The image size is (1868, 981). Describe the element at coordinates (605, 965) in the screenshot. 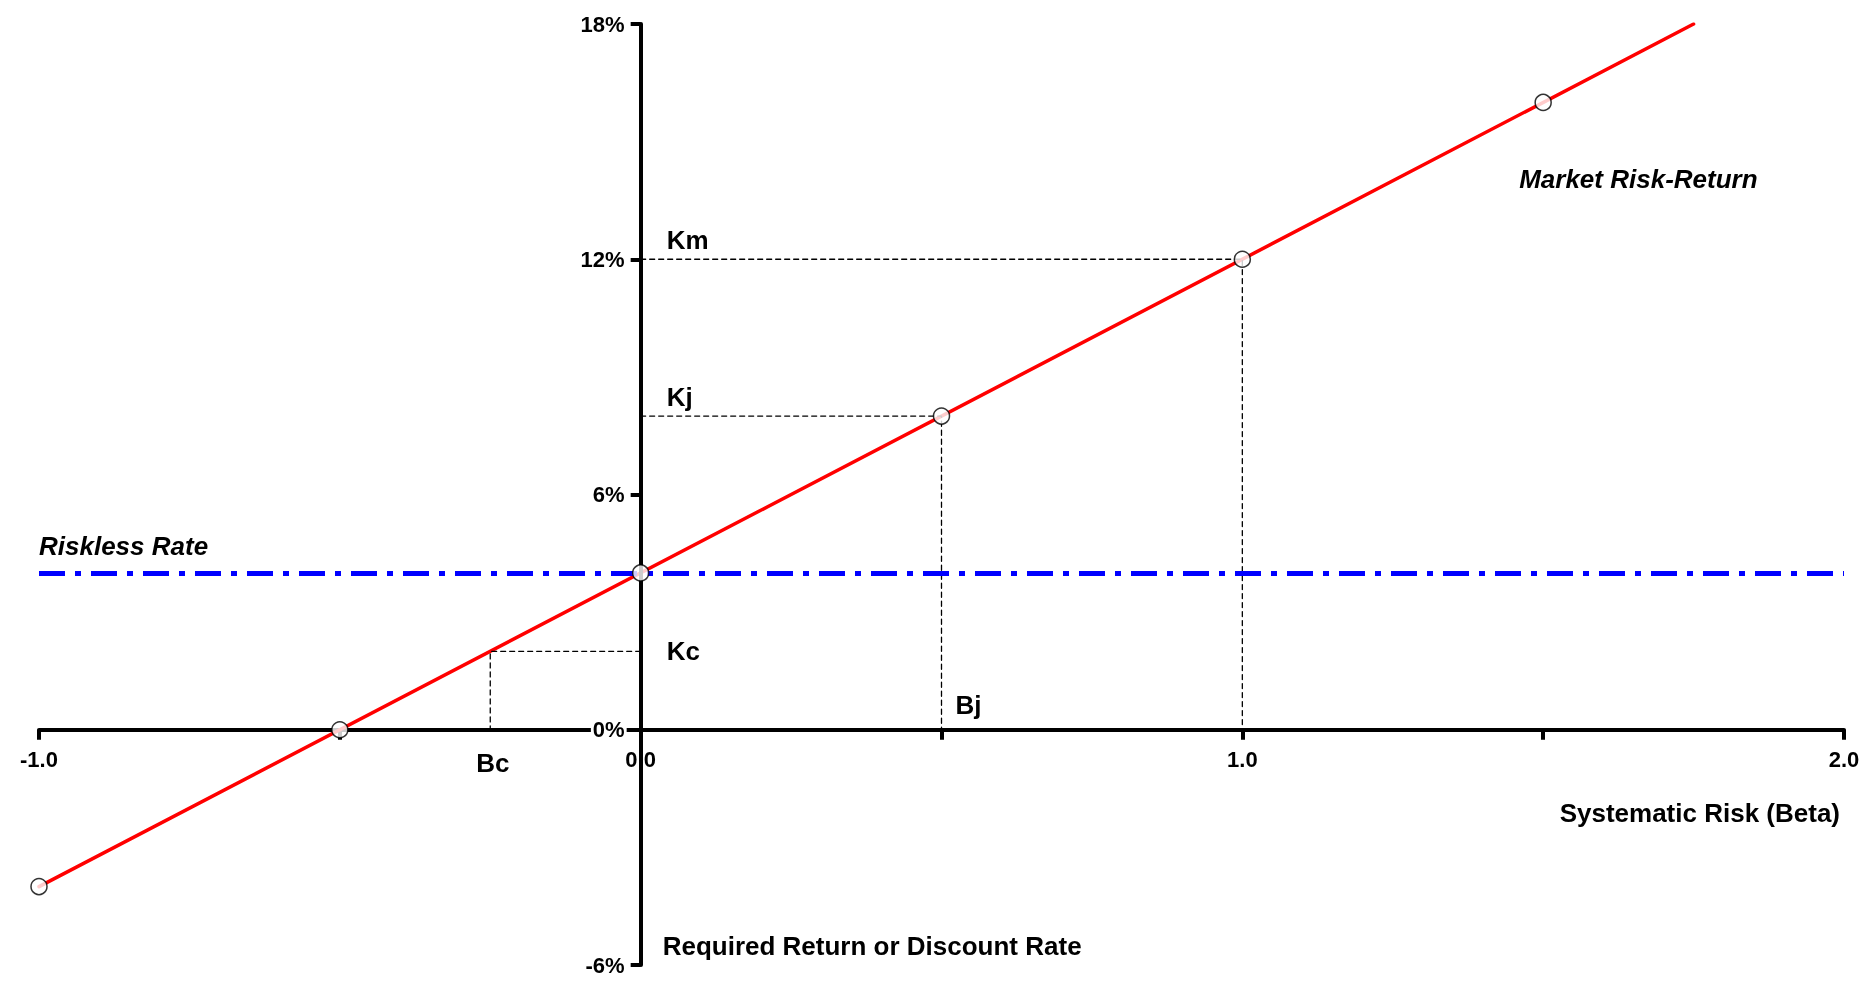

I see `y-tick-label: -6%` at that location.